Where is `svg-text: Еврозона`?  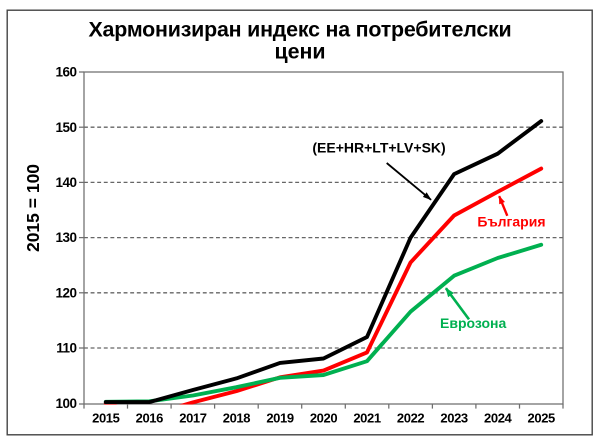
svg-text: Еврозона is located at coordinates (473, 323).